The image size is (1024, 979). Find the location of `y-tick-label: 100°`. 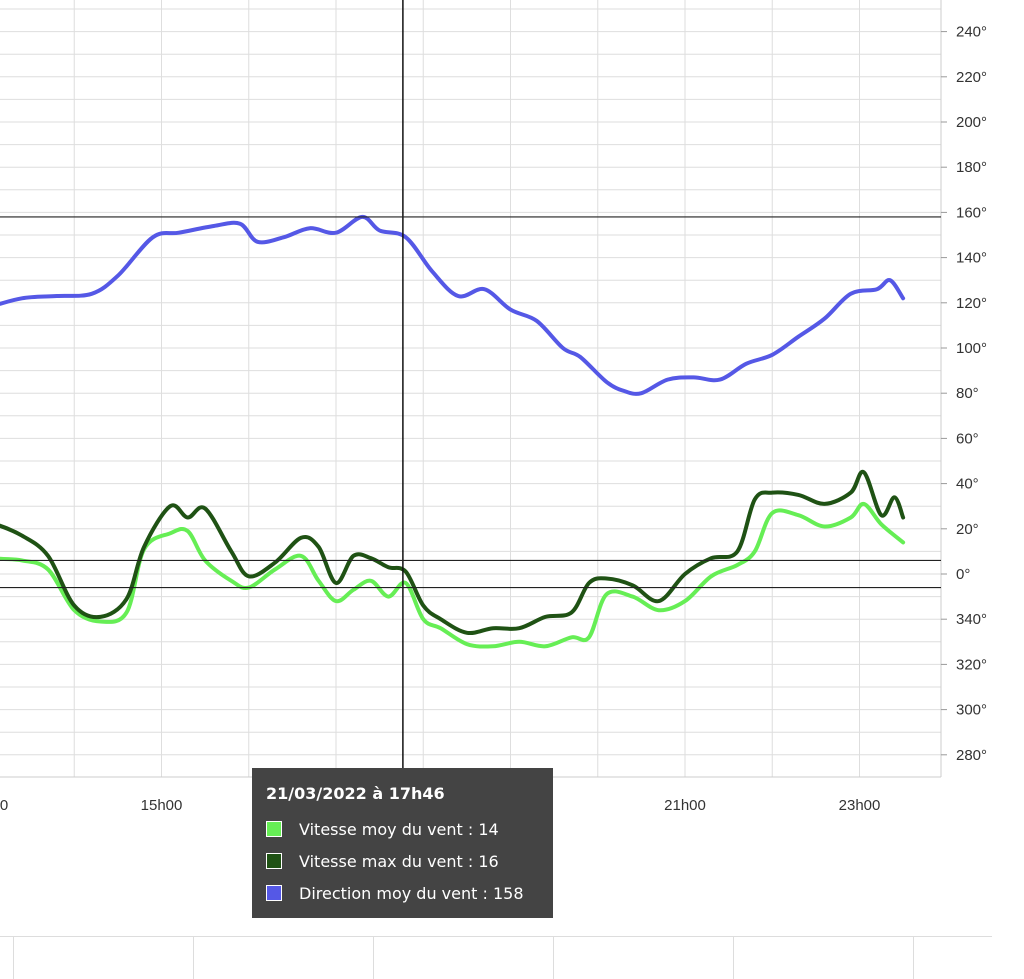

y-tick-label: 100° is located at coordinates (971, 348).